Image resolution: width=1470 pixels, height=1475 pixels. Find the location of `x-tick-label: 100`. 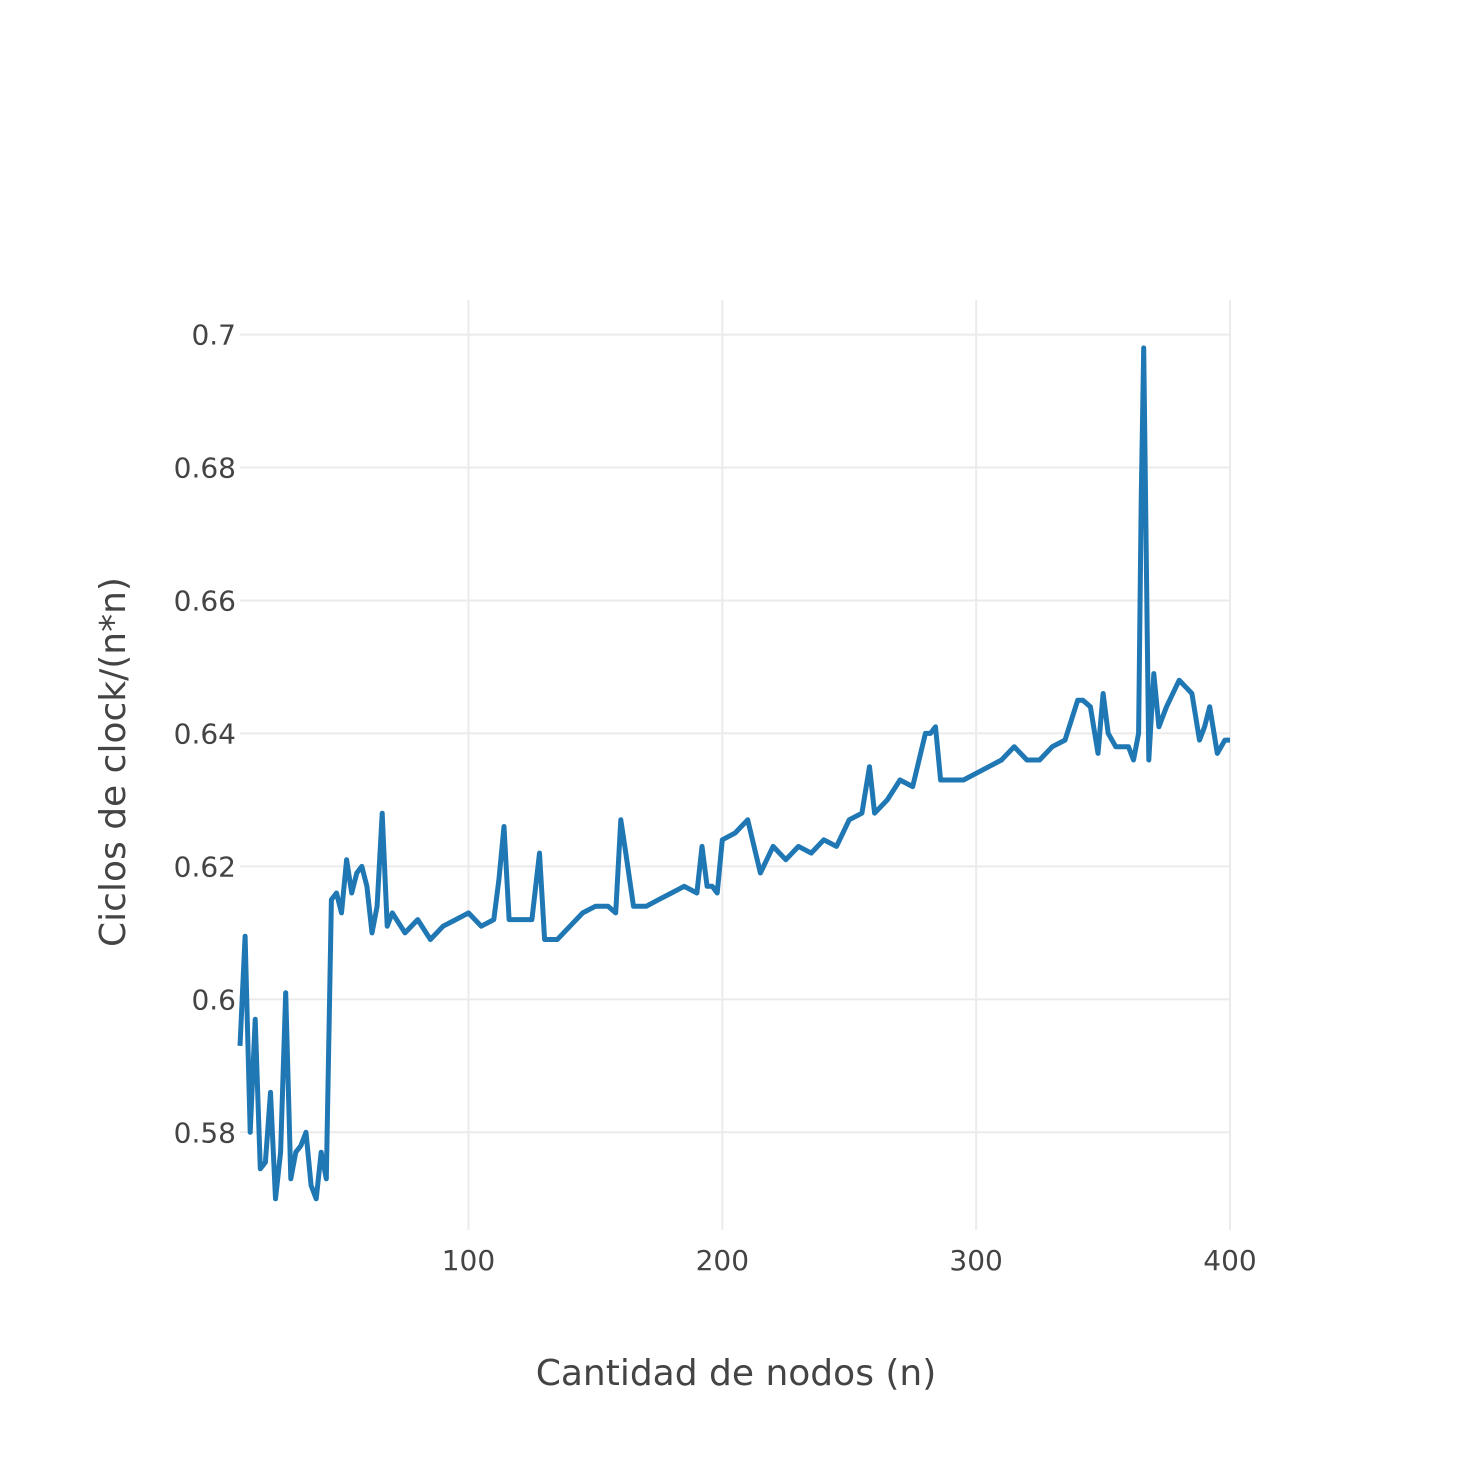

x-tick-label: 100 is located at coordinates (468, 1260).